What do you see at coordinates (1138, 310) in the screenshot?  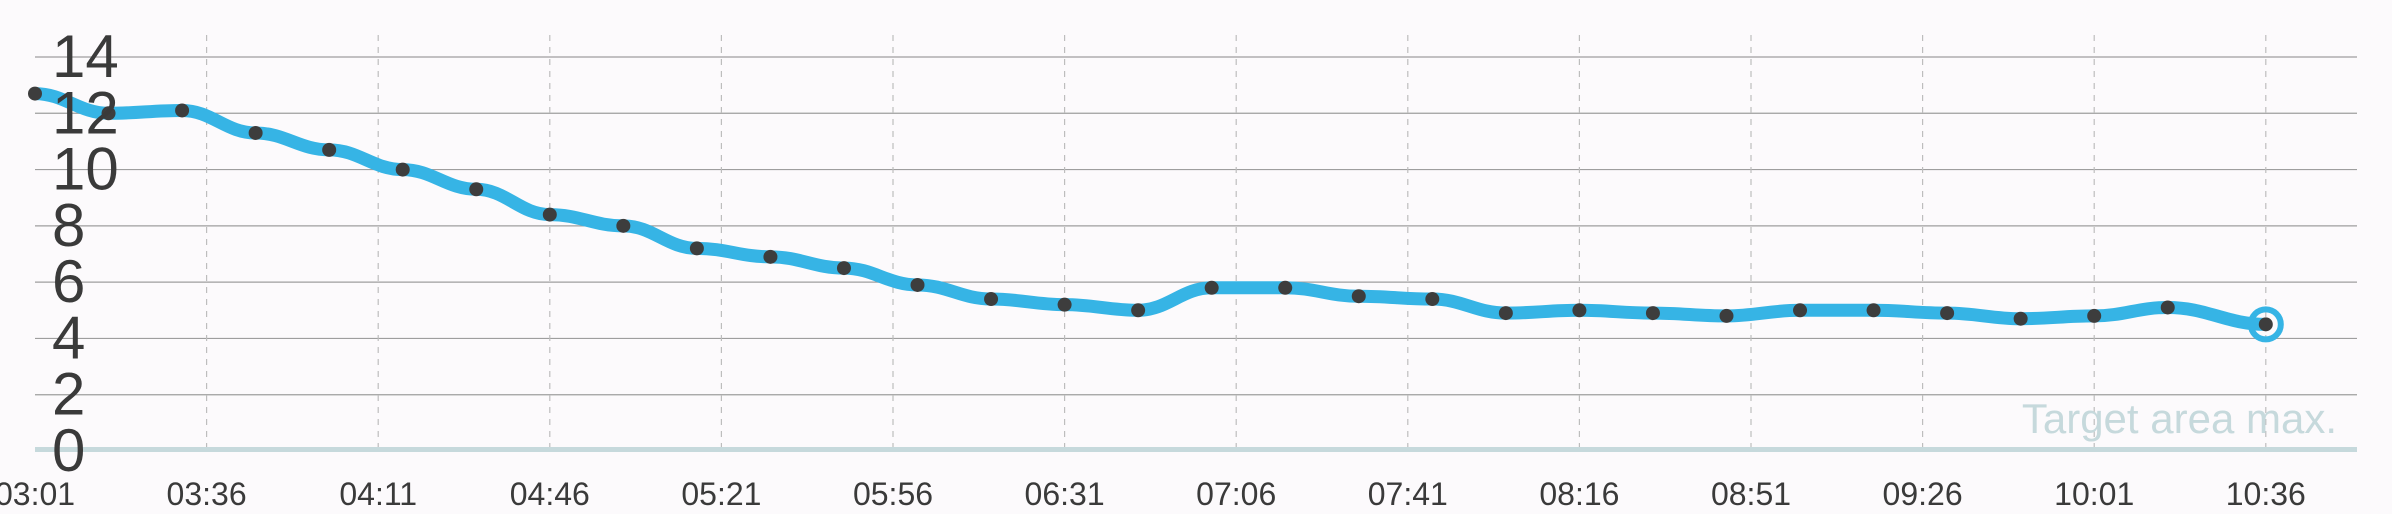 I see `data-point-06:46` at bounding box center [1138, 310].